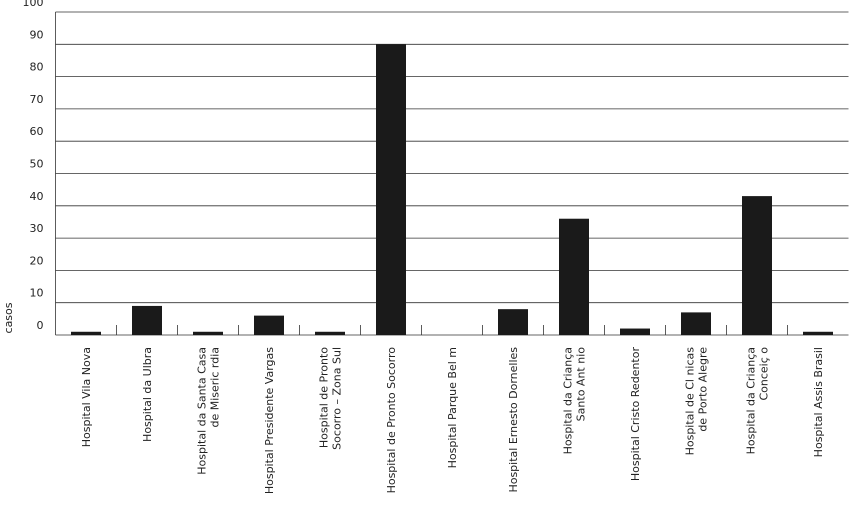 Image resolution: width=850 pixels, height=511 pixels. I want to click on x-tick-label: Conceiç o, so click(764, 374).